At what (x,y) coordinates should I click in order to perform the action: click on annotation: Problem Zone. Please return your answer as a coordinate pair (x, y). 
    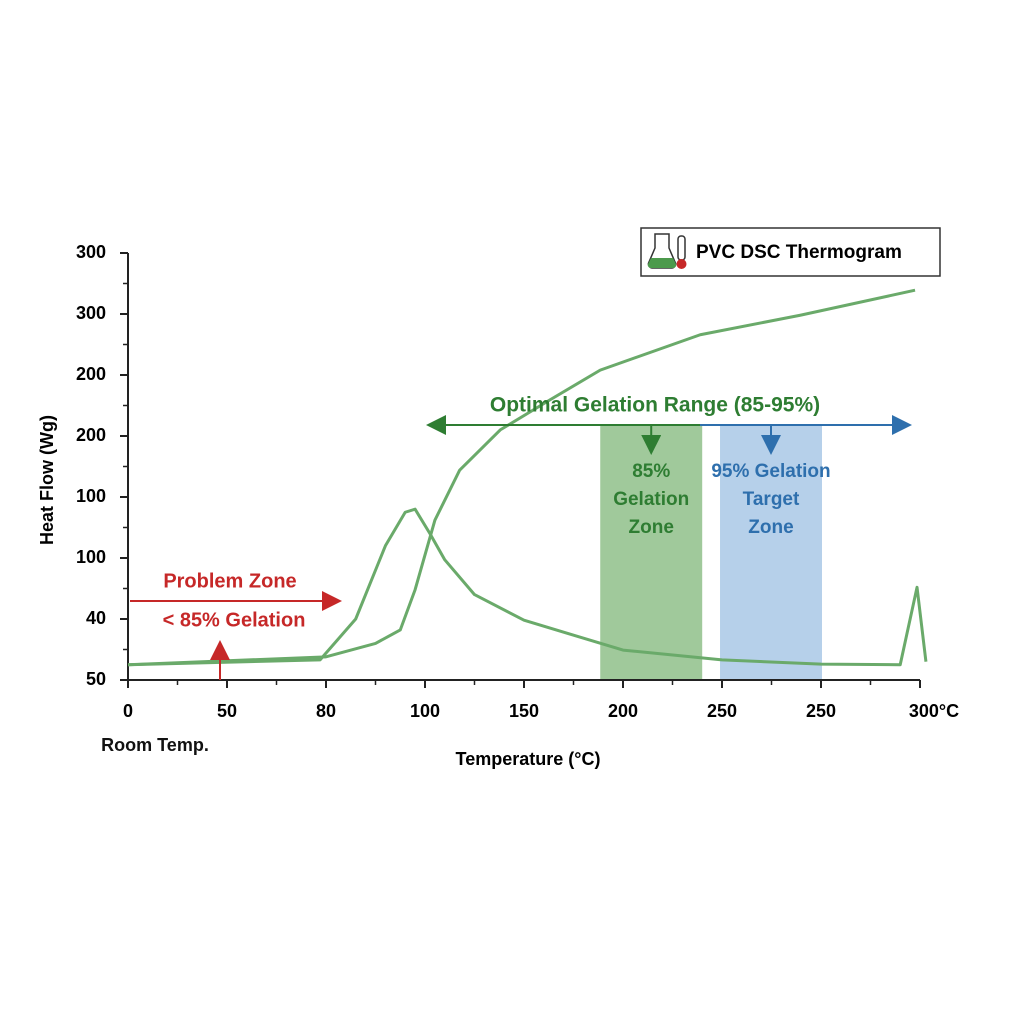
    Looking at the image, I should click on (229, 581).